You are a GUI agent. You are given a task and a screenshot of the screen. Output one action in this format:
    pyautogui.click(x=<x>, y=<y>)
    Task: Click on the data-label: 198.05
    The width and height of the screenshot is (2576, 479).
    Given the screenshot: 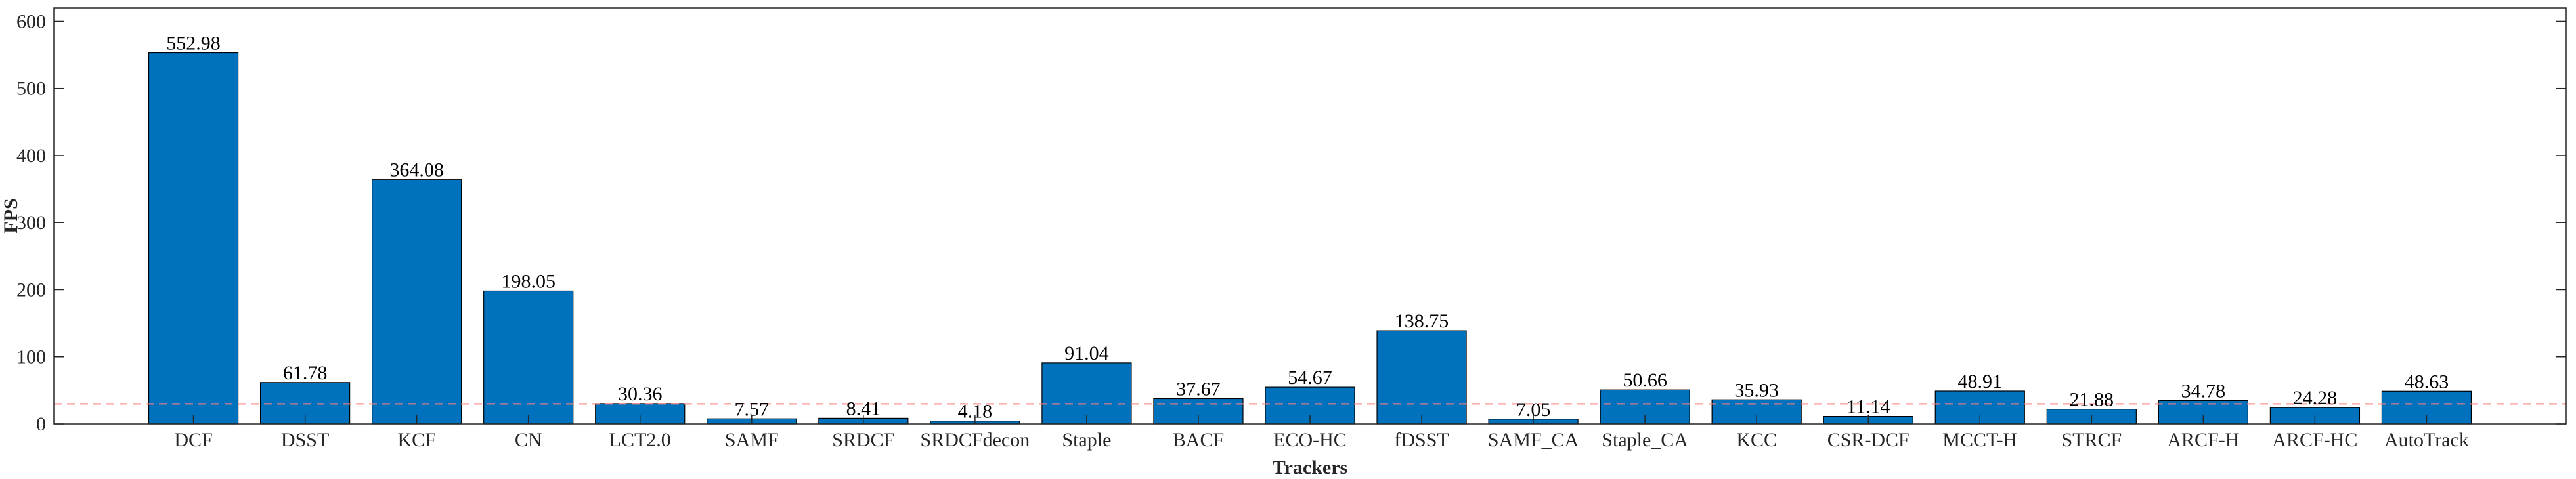 What is the action you would take?
    pyautogui.click(x=528, y=281)
    